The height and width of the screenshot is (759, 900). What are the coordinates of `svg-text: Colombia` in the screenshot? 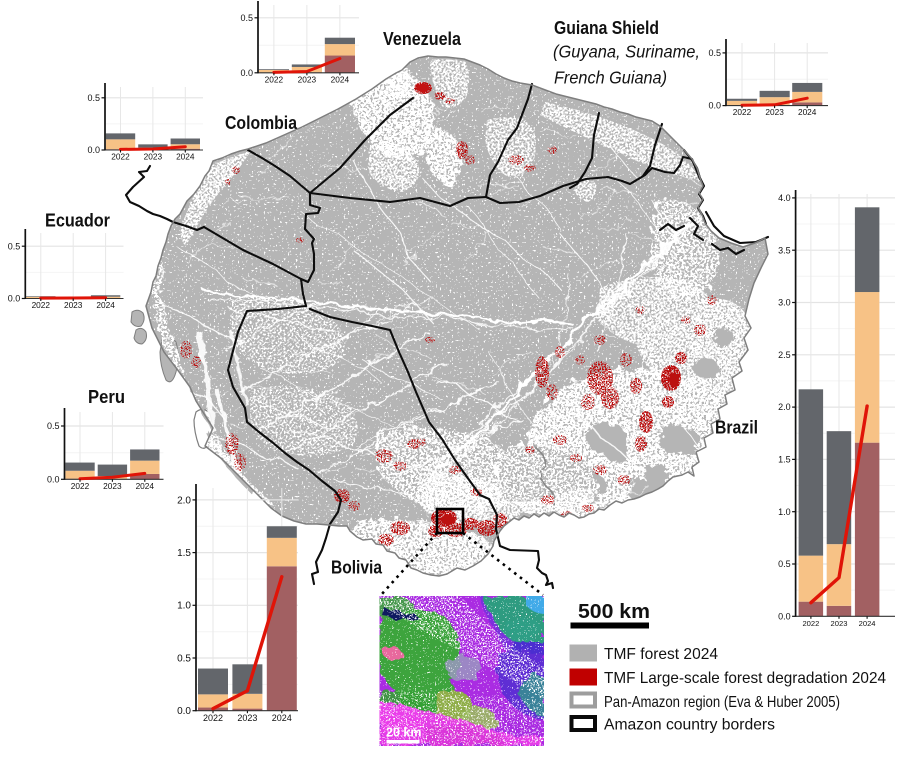 It's located at (261, 123).